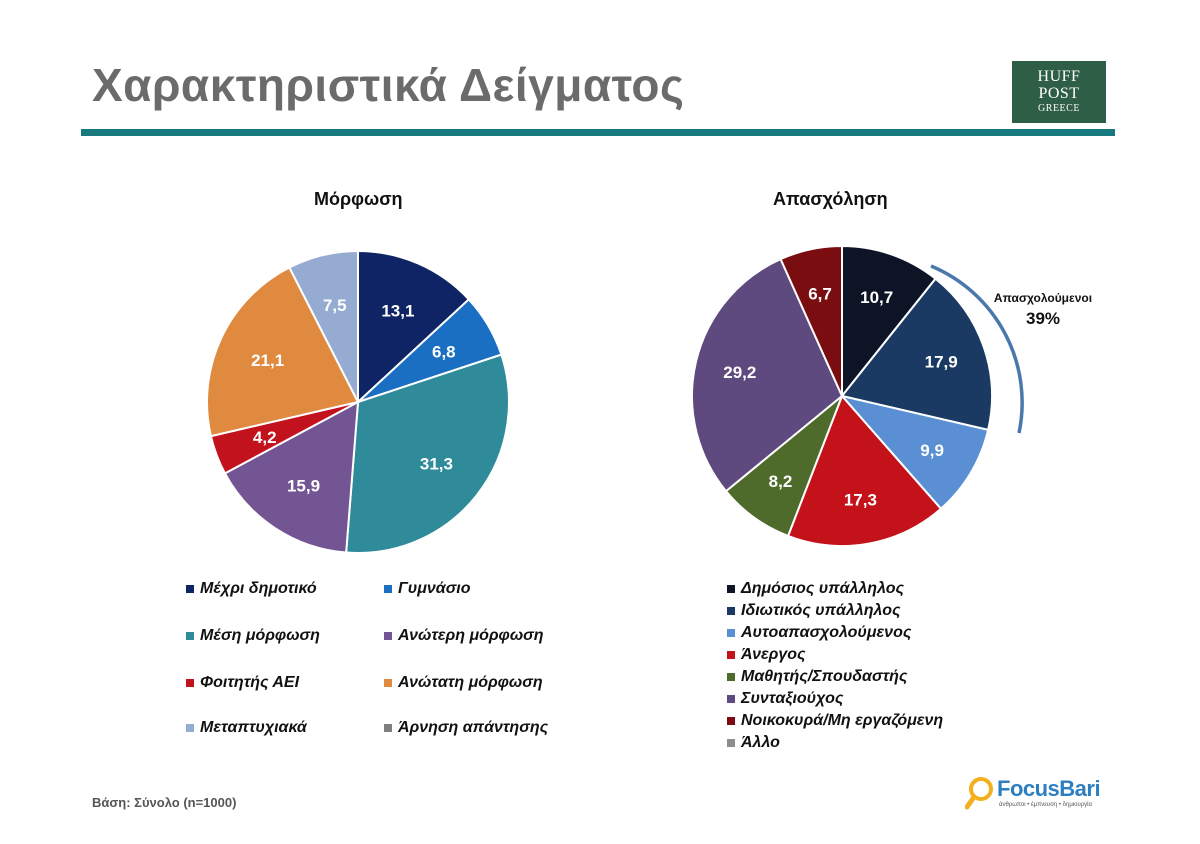  Describe the element at coordinates (792, 698) in the screenshot. I see `legend-label: Συνταξιούχος` at that location.